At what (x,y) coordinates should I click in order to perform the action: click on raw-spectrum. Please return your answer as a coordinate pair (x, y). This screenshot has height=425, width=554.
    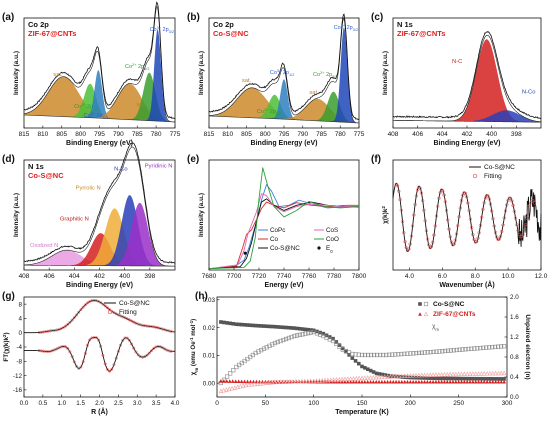
    Looking at the image, I should click on (99, 203).